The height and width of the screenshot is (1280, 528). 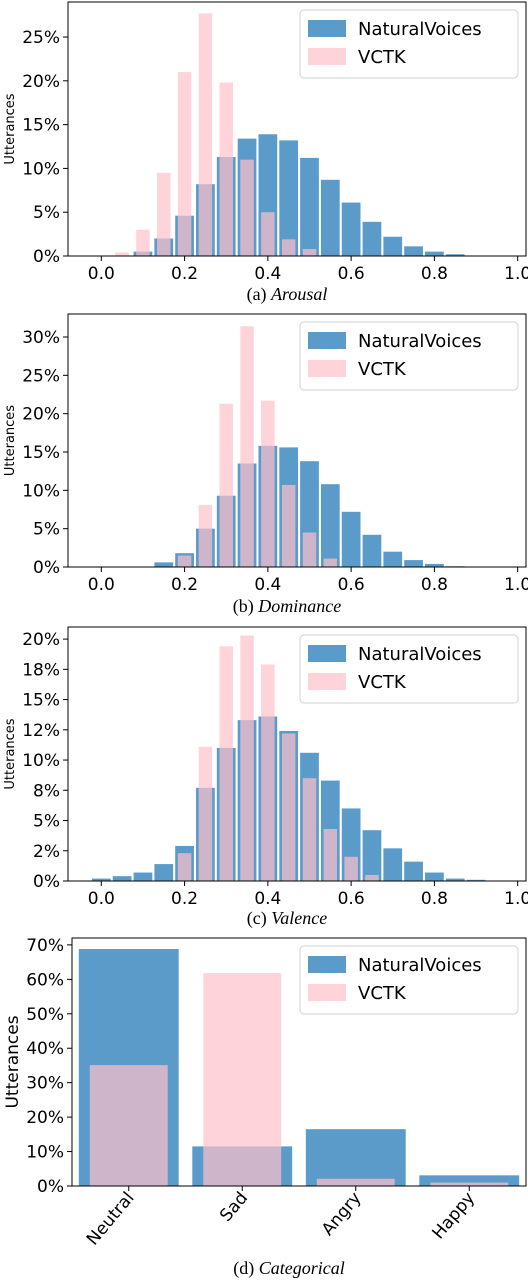 What do you see at coordinates (287, 606) in the screenshot?
I see `panel-caption: (b) Dominance` at bounding box center [287, 606].